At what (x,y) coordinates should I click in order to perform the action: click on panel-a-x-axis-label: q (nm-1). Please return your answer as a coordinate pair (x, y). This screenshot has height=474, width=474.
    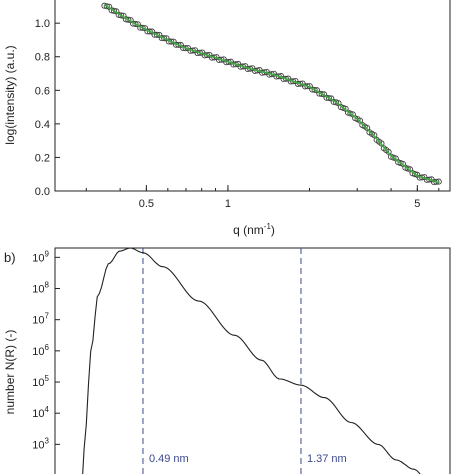
    Looking at the image, I should click on (254, 229).